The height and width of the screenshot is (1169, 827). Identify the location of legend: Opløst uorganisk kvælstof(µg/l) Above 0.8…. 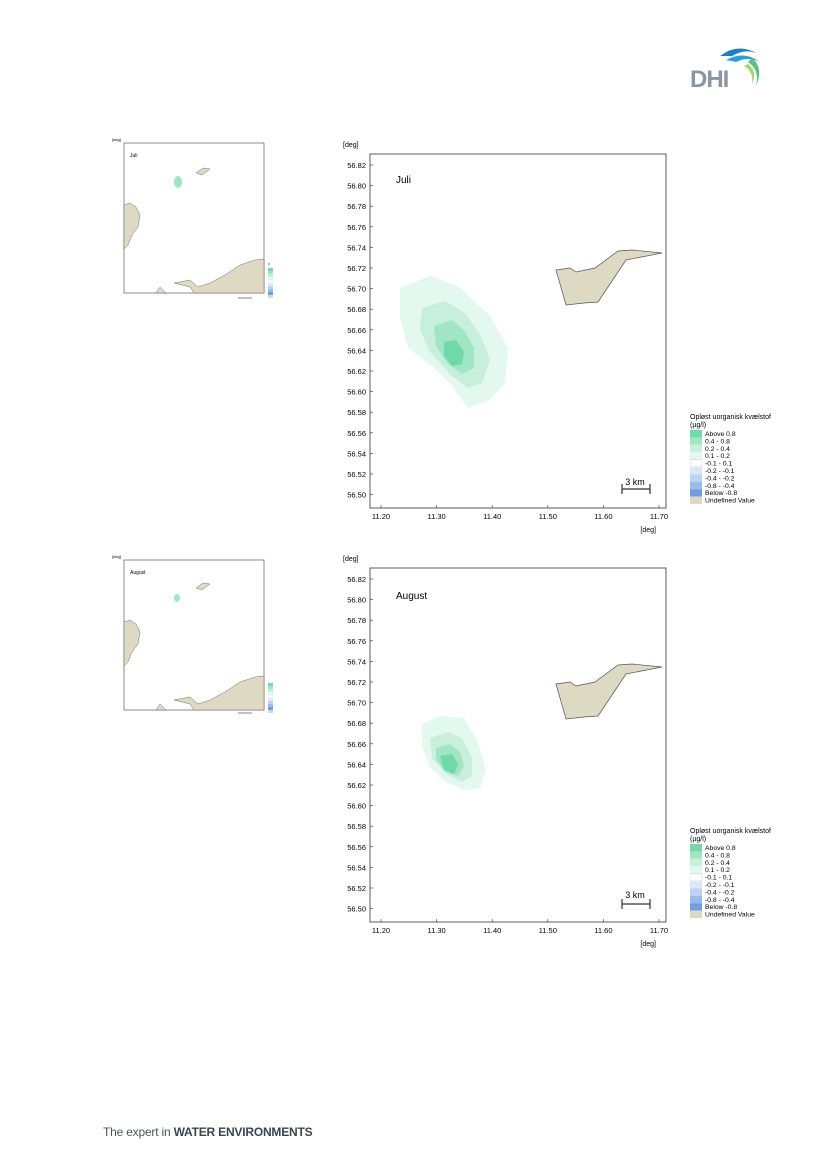
(730, 873).